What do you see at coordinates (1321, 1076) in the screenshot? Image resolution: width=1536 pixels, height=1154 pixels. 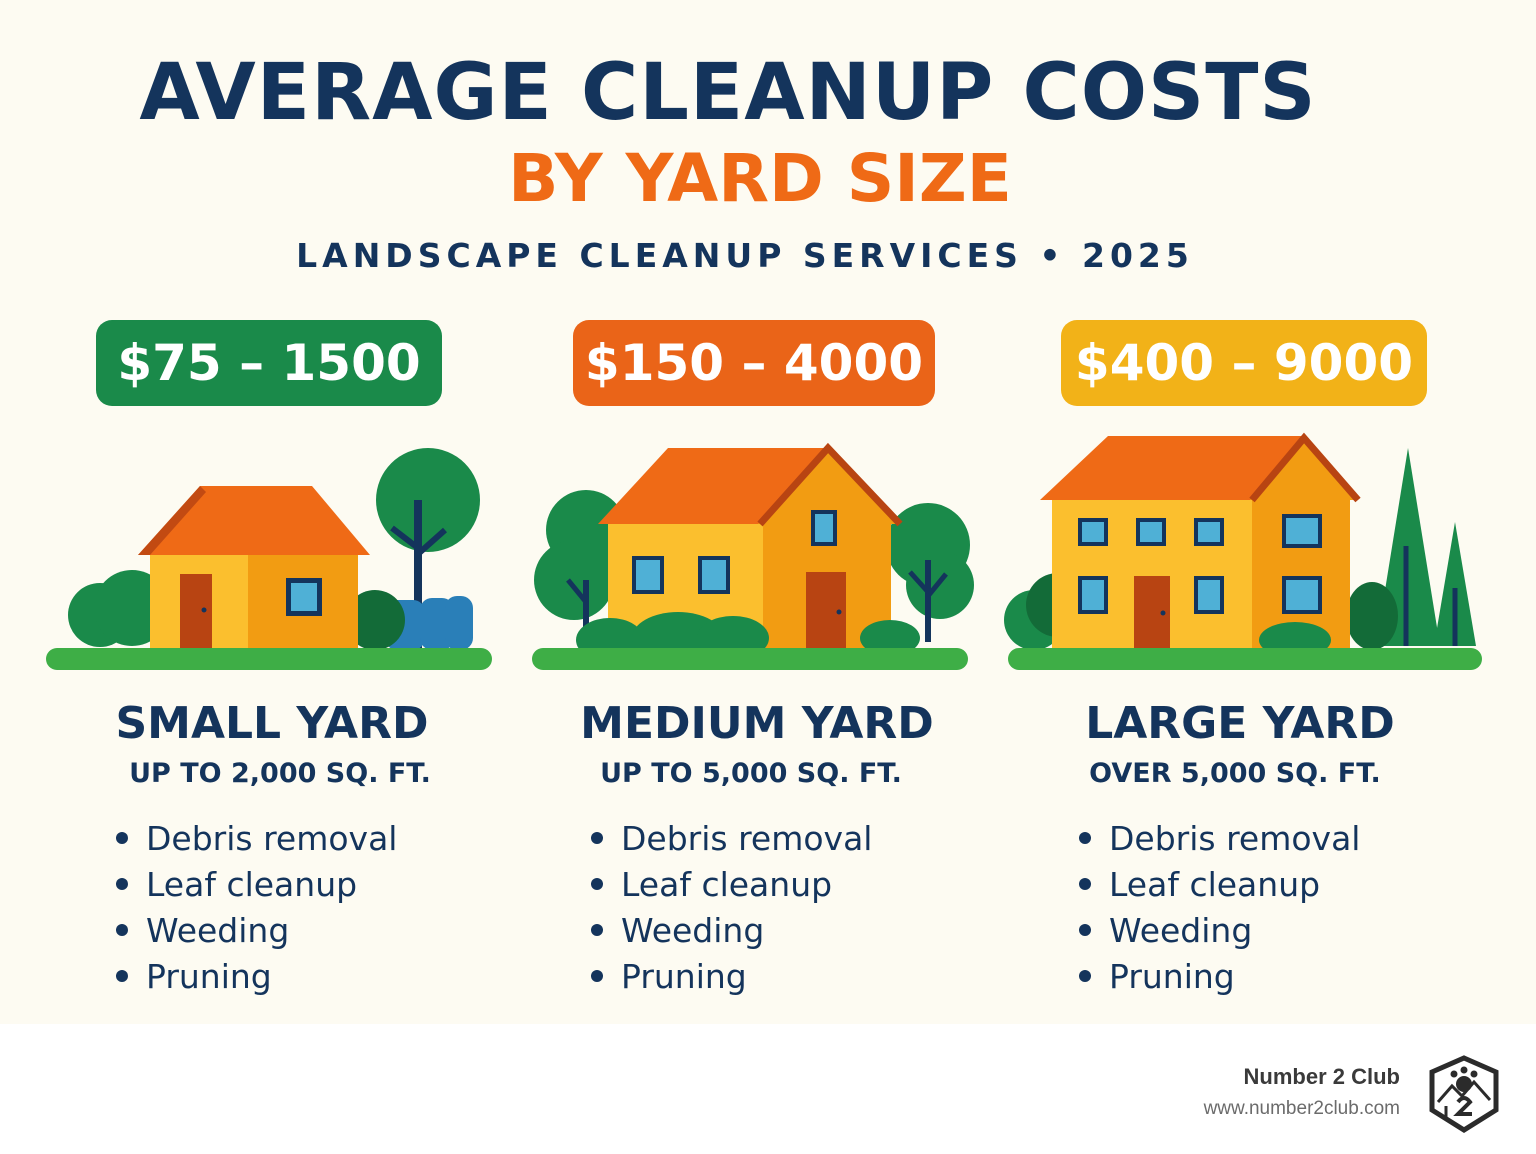 I see `brand-name: Number 2 Club` at bounding box center [1321, 1076].